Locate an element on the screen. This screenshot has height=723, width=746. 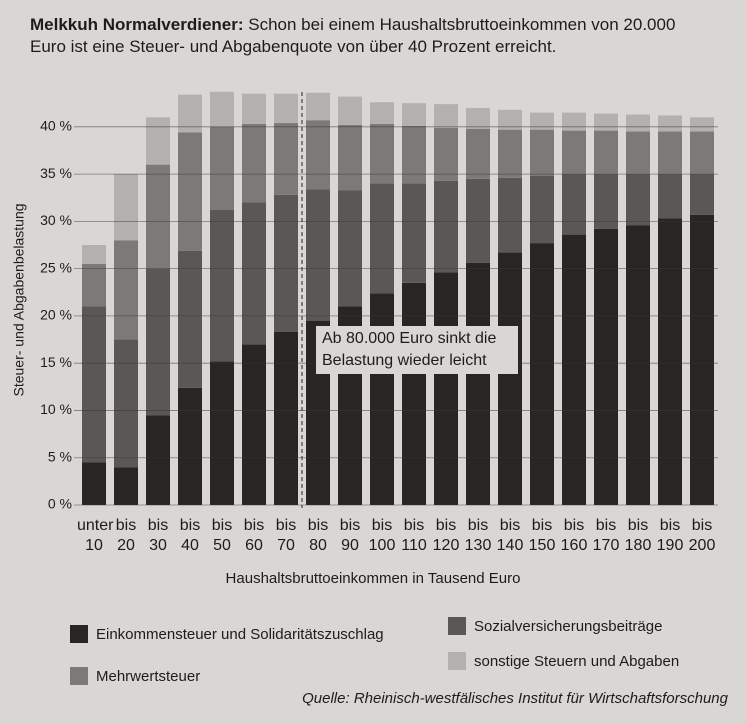
legend-label: sonstige Steuern und Abgaben is located at coordinates (577, 661).